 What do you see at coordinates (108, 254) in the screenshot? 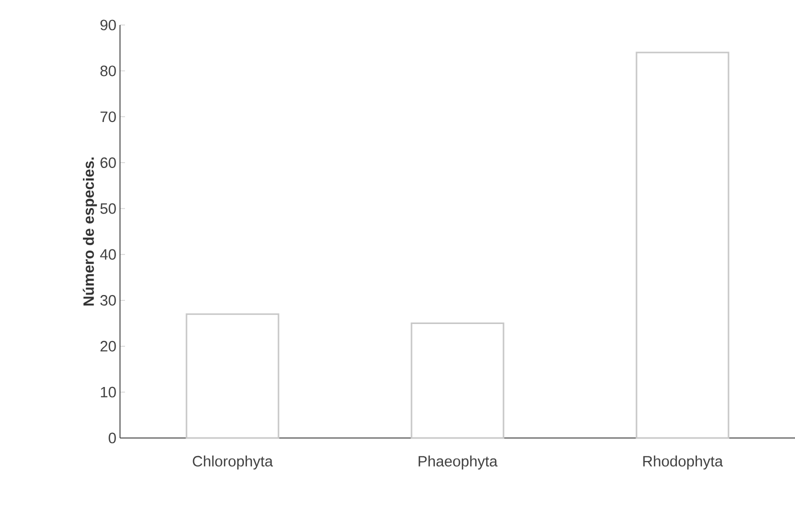
I see `y-tick-label: 40` at bounding box center [108, 254].